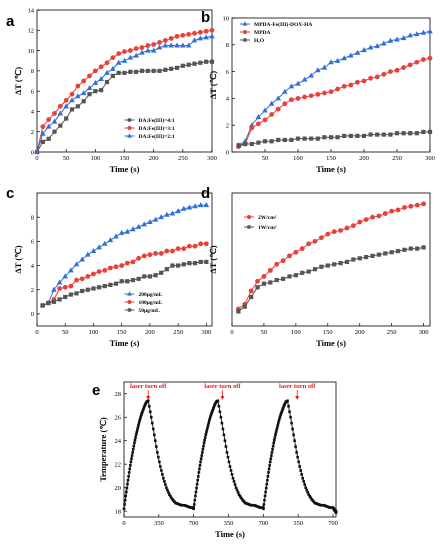  Describe the element at coordinates (331, 169) in the screenshot. I see `x-axis-title: Time (s)` at that location.